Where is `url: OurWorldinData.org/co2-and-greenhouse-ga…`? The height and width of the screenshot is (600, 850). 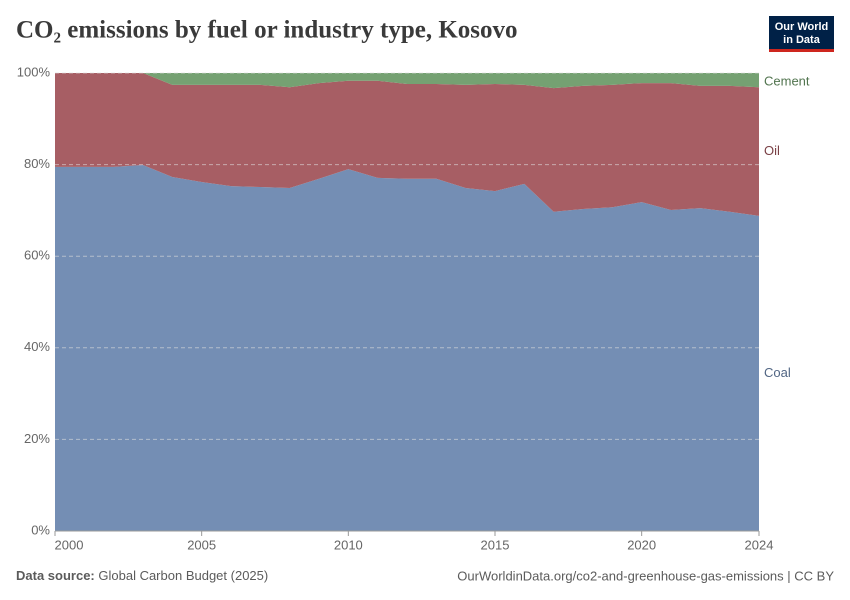
url: OurWorldinData.org/co2-and-greenhouse-ga… is located at coordinates (645, 575).